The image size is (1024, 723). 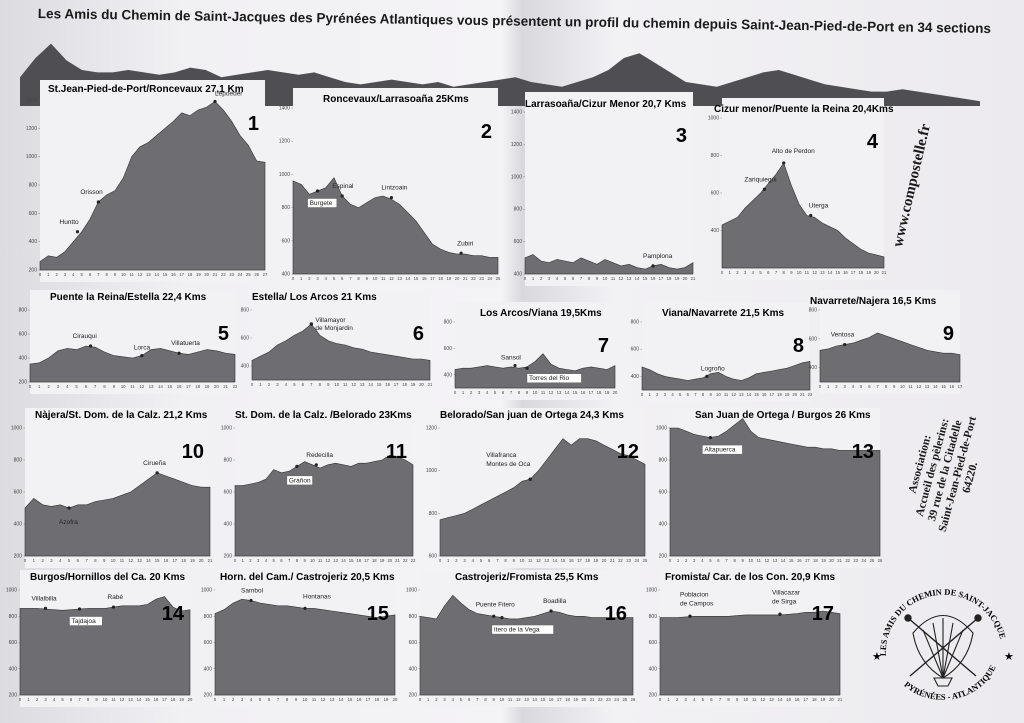 What do you see at coordinates (215, 274) in the screenshot?
I see `x-tick-label: 21` at bounding box center [215, 274].